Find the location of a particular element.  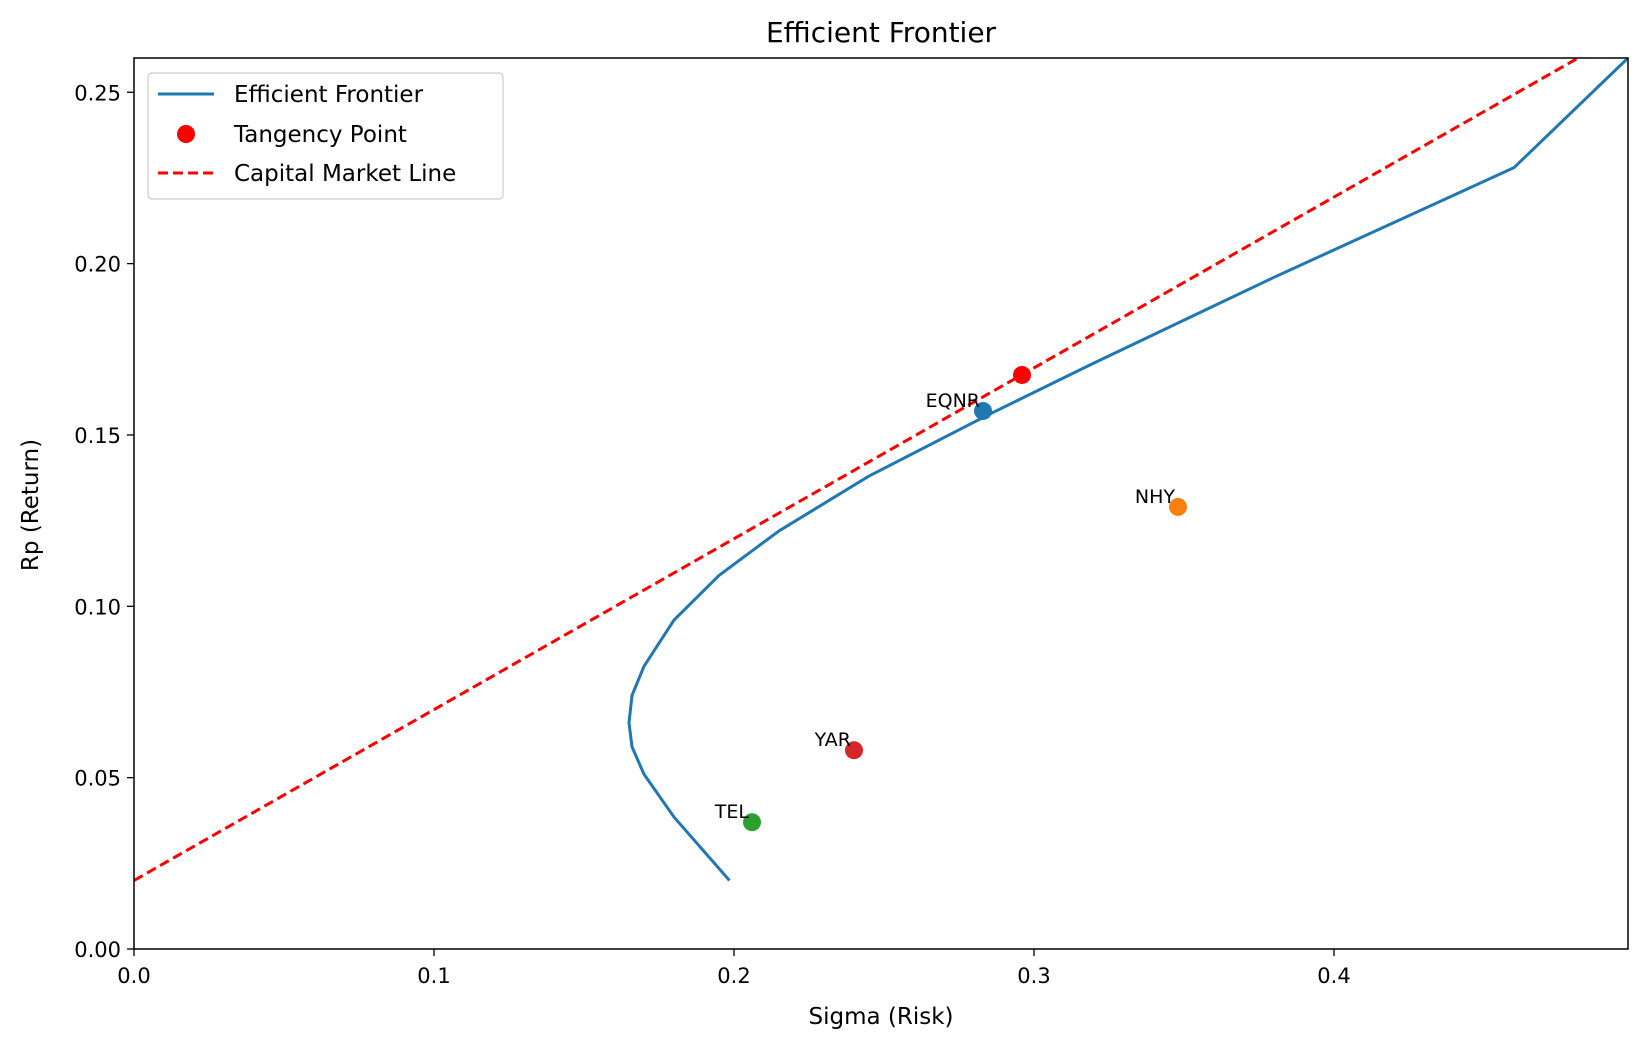

x-axis-label: Sigma (Risk) is located at coordinates (880, 1017).